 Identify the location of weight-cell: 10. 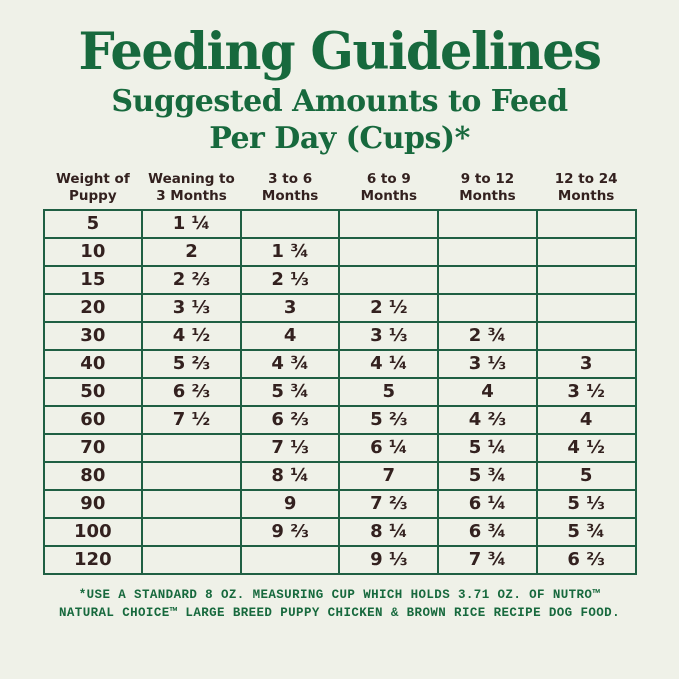
(93, 251).